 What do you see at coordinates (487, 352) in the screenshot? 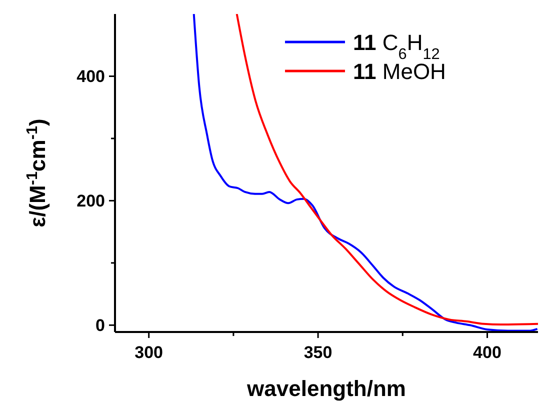
I see `x-tick-label: 400` at bounding box center [487, 352].